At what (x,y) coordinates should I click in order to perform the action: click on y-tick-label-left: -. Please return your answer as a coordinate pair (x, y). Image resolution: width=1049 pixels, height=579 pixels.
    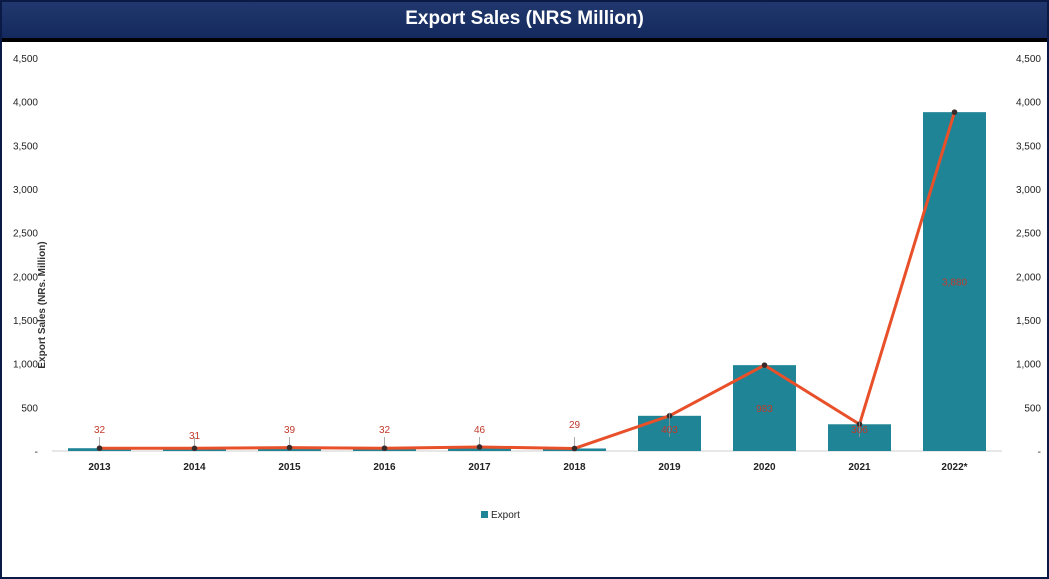
    Looking at the image, I should click on (36, 452).